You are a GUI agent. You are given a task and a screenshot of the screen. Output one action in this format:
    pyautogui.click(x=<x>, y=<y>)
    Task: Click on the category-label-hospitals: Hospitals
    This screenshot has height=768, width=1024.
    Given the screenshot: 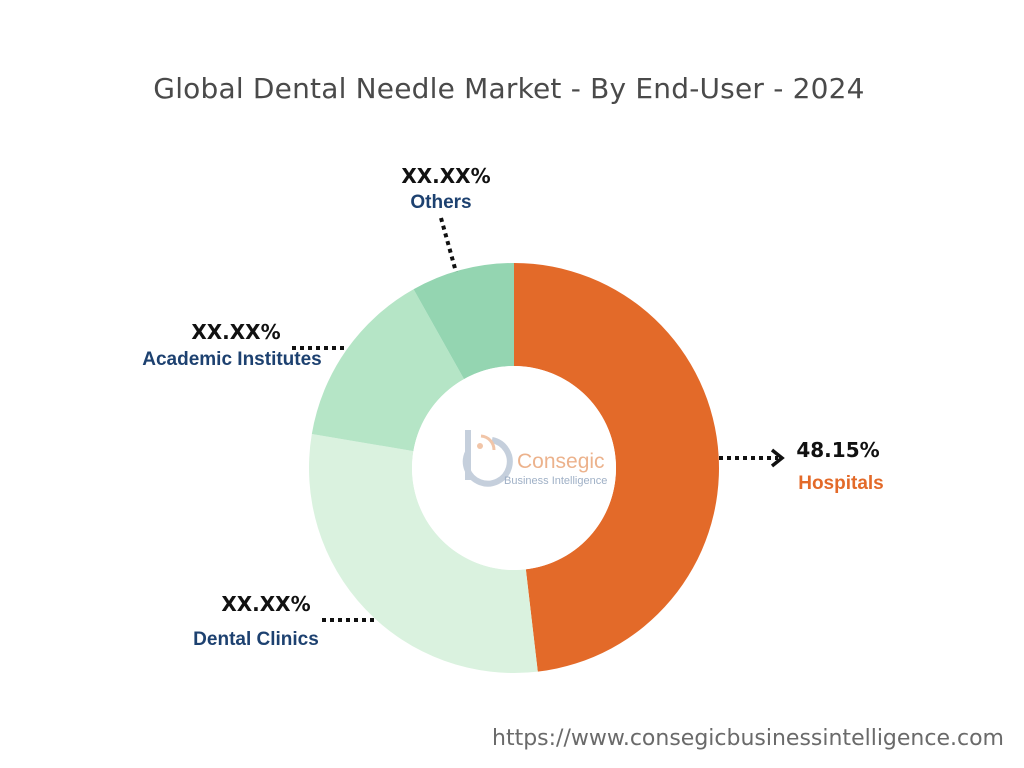 What is the action you would take?
    pyautogui.click(x=841, y=483)
    